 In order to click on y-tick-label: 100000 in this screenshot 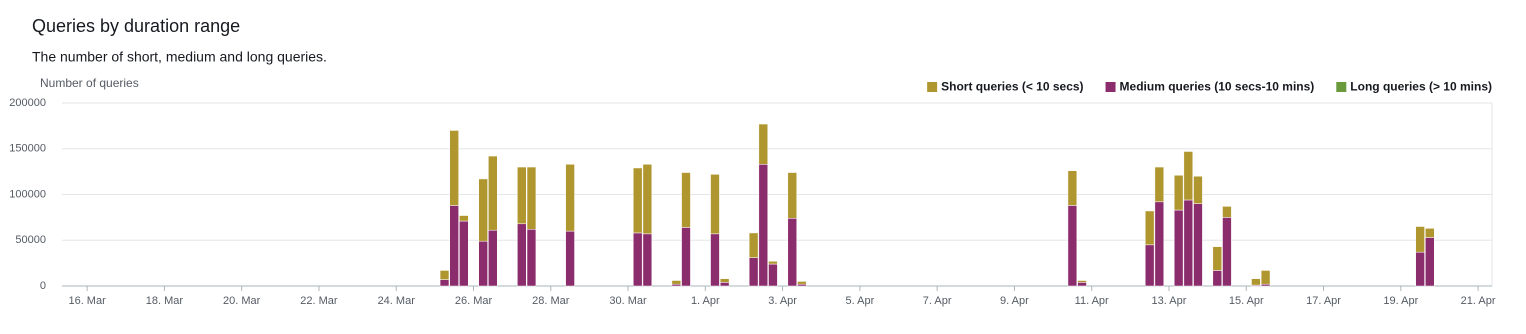, I will do `click(27, 194)`.